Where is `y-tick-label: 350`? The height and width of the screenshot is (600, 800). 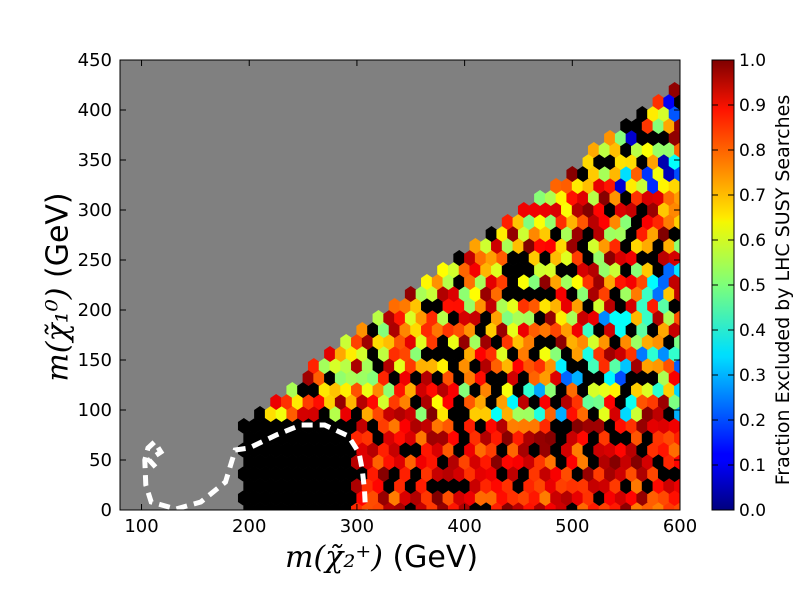
y-tick-label: 350 is located at coordinates (95, 160).